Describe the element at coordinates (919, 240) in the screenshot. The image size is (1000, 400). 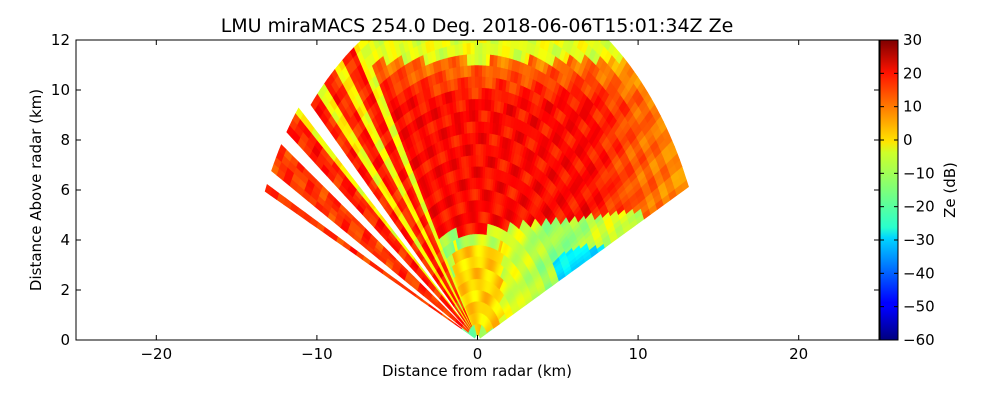
I see `colorbar-tick-label: −30` at that location.